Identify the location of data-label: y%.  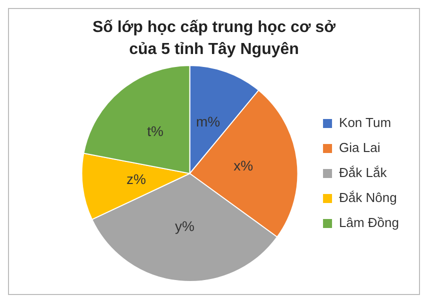
(184, 226).